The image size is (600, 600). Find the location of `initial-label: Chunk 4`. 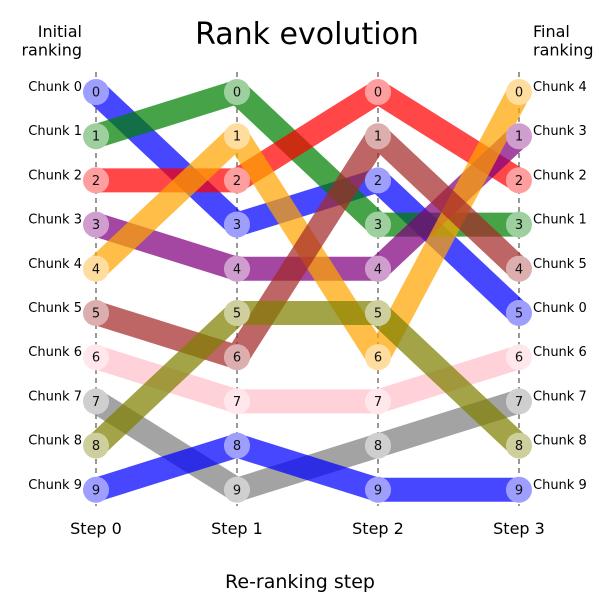

initial-label: Chunk 4 is located at coordinates (55, 264).